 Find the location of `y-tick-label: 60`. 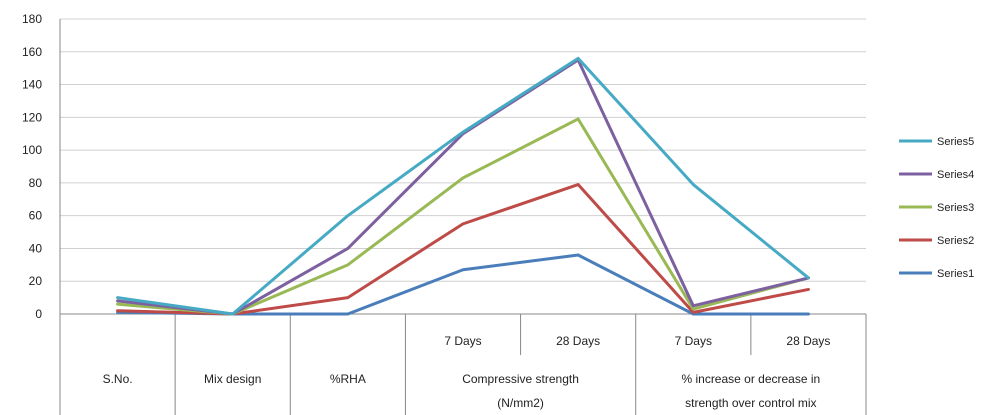

y-tick-label: 60 is located at coordinates (36, 216).